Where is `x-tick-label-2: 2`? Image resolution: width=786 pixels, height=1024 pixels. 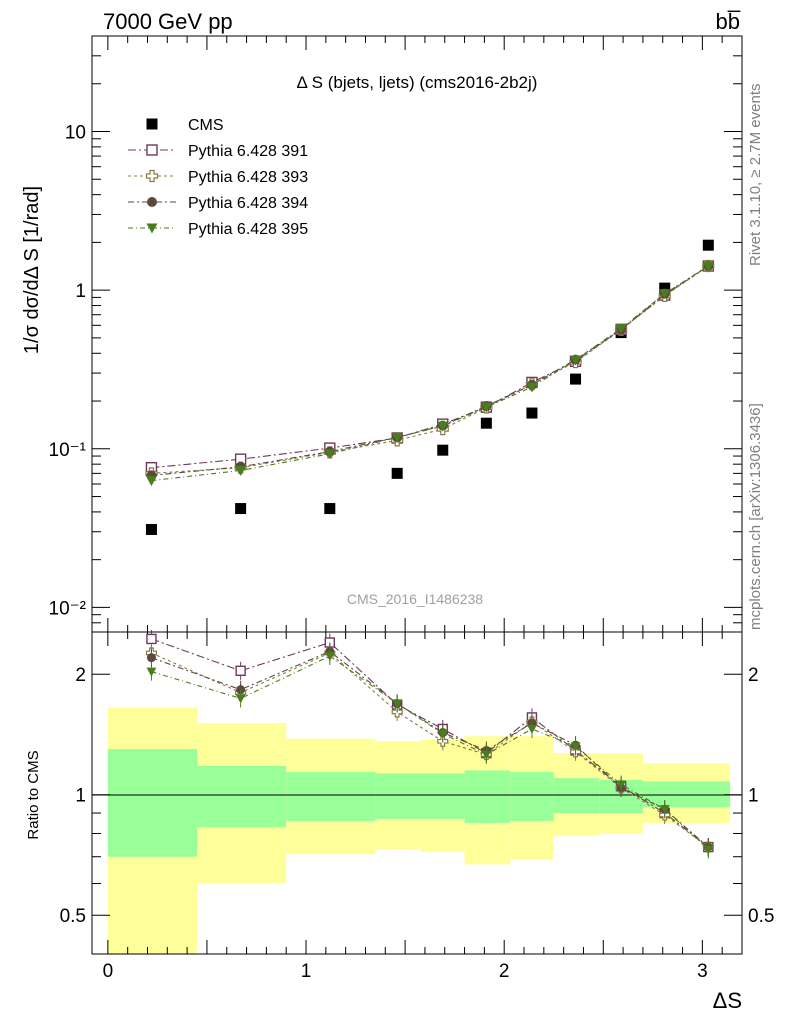 x-tick-label-2: 2 is located at coordinates (504, 971).